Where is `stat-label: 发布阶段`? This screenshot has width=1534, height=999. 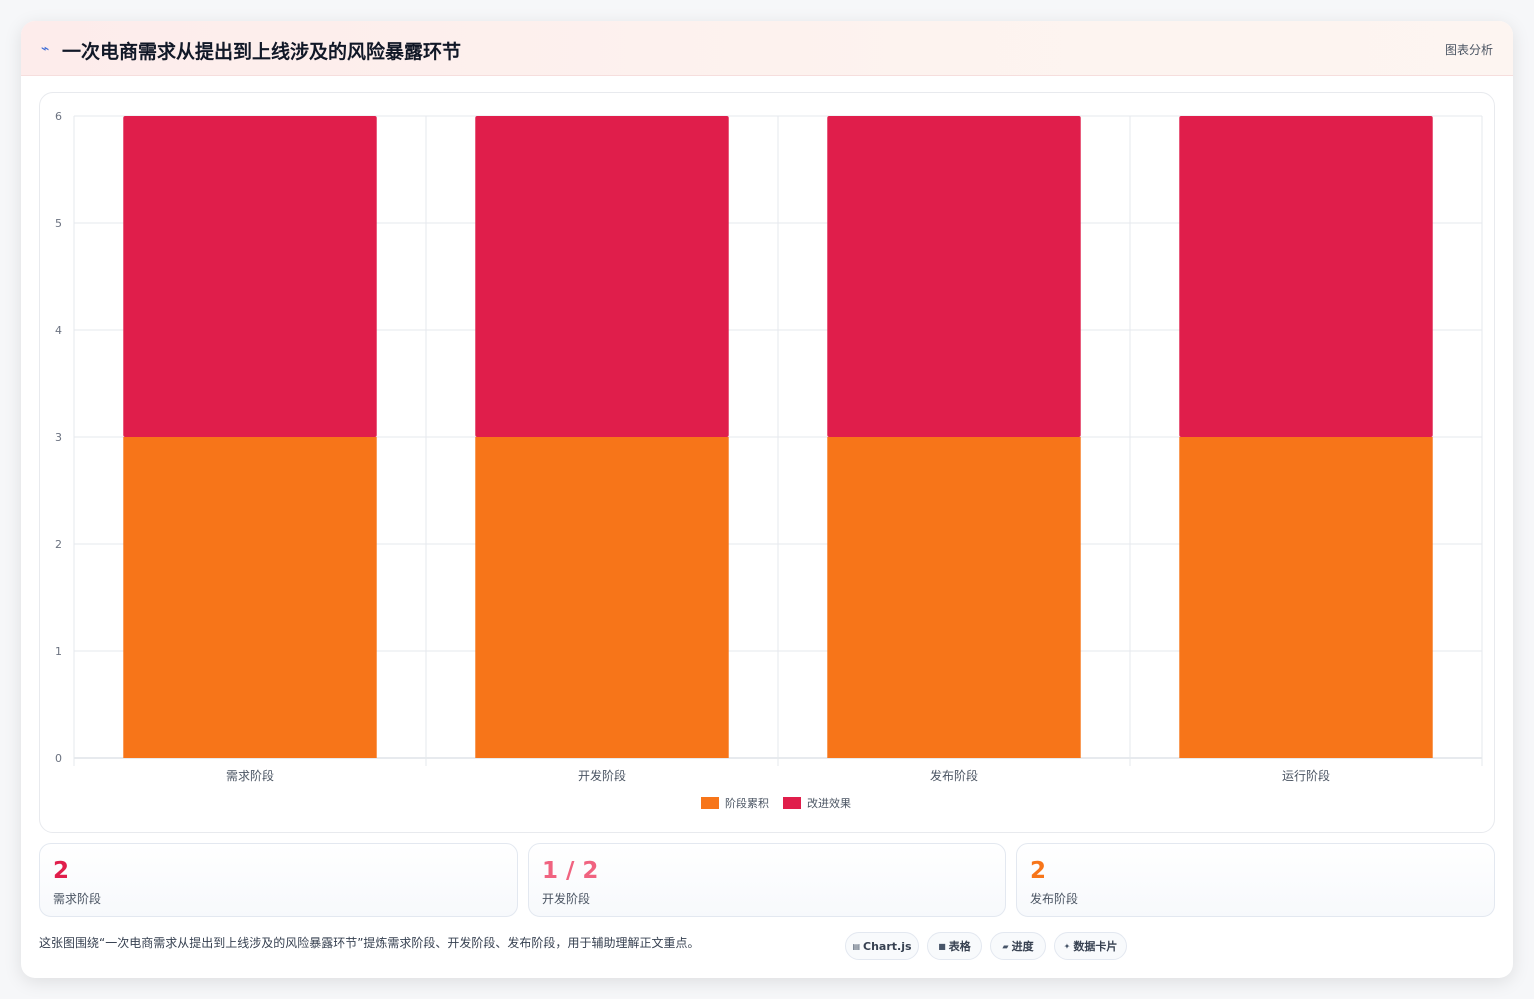 stat-label: 发布阶段 is located at coordinates (1054, 899).